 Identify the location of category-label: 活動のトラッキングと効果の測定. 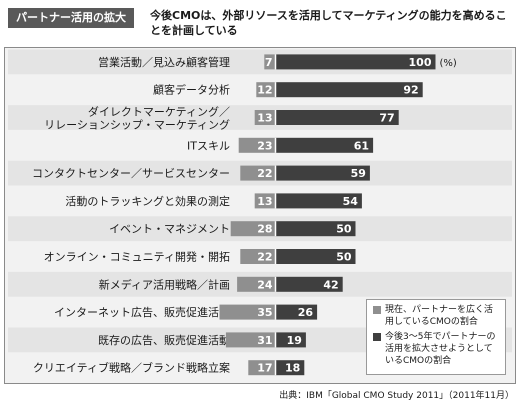
(147, 201).